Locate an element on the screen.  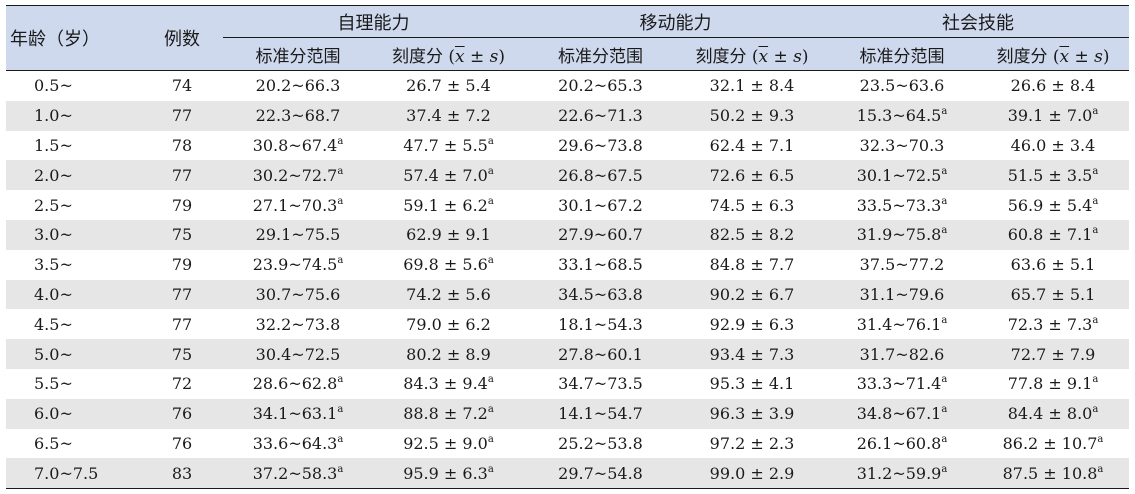
score-cell: 87.5 ± 10.8a is located at coordinates (1053, 474).